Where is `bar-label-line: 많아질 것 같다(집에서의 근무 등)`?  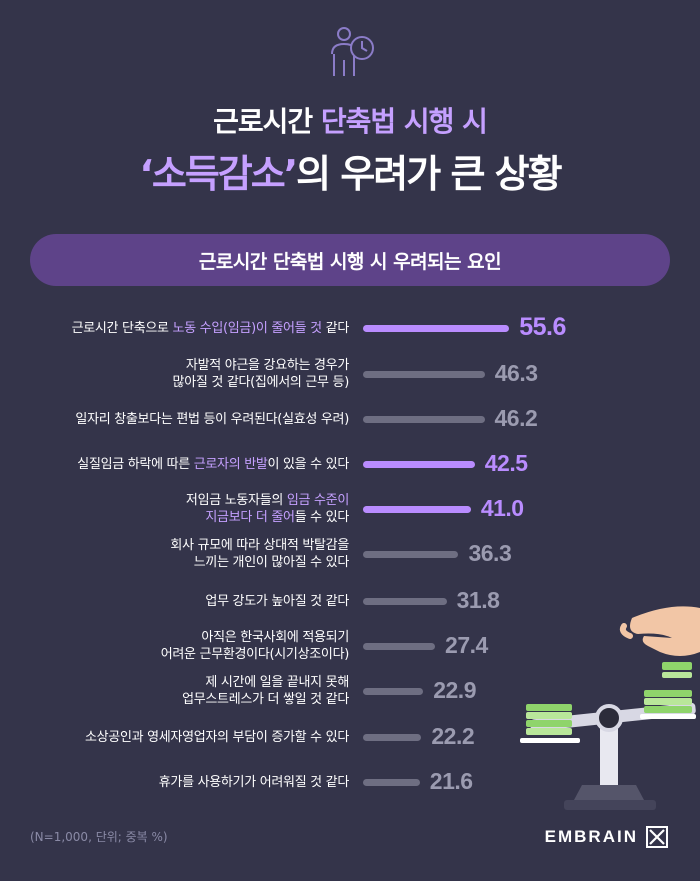
bar-label-line: 많아질 것 같다(집에서의 근무 등) is located at coordinates (261, 382).